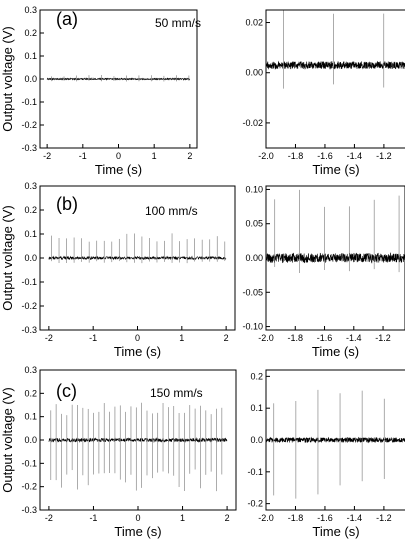  Describe the element at coordinates (176, 393) in the screenshot. I see `speed-annotation: 150 mm/s` at that location.